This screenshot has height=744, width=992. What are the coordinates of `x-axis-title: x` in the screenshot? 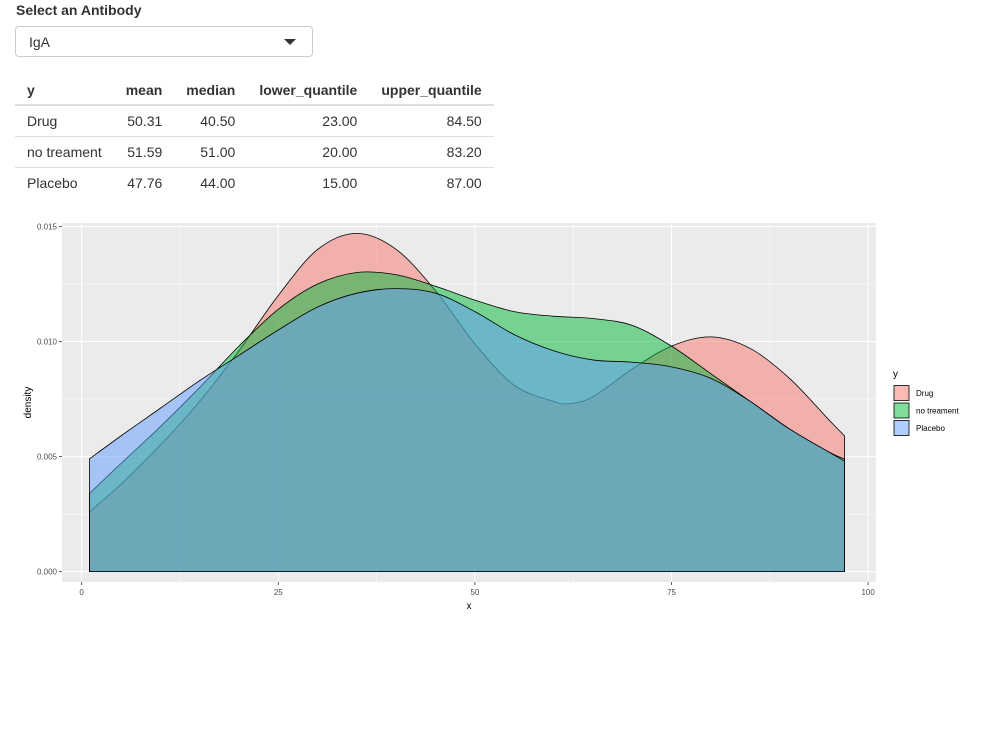 It's located at (469, 606).